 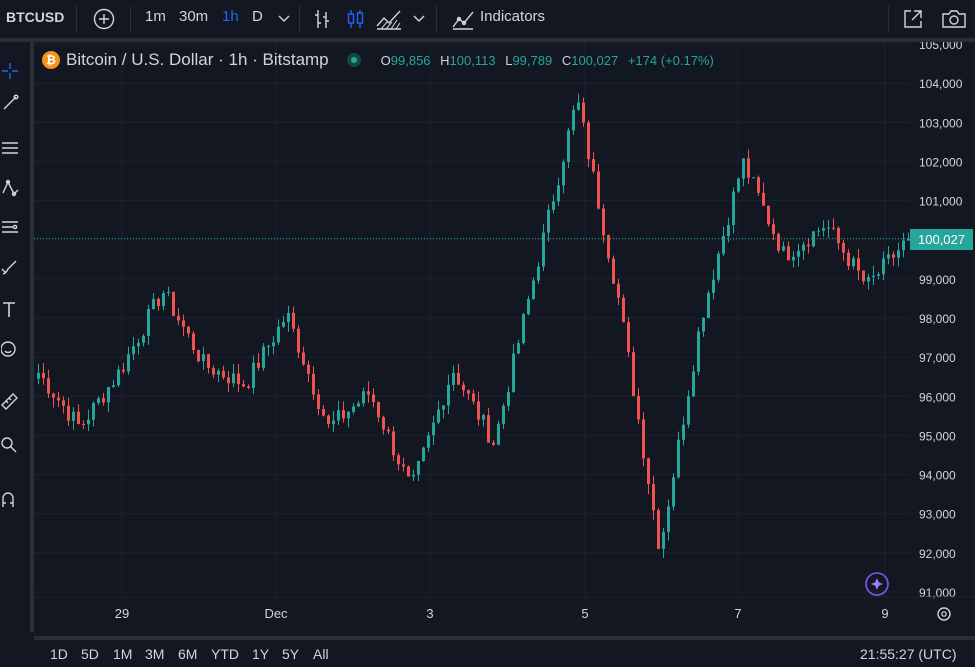 What do you see at coordinates (51, 60) in the screenshot?
I see `bitcoin-logo: ₿` at bounding box center [51, 60].